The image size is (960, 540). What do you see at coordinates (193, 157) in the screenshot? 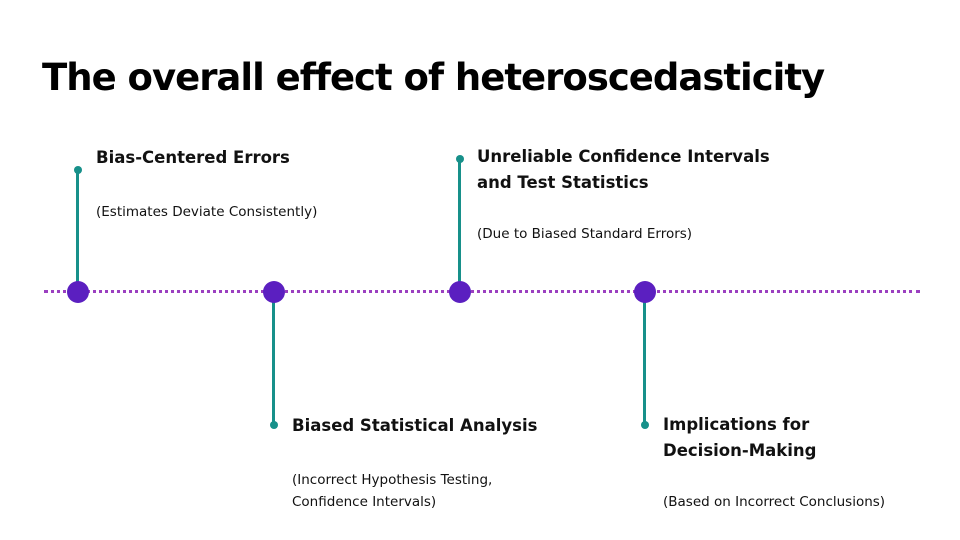
I see `timeline-heading-1: Bias-Centered Errors` at bounding box center [193, 157].